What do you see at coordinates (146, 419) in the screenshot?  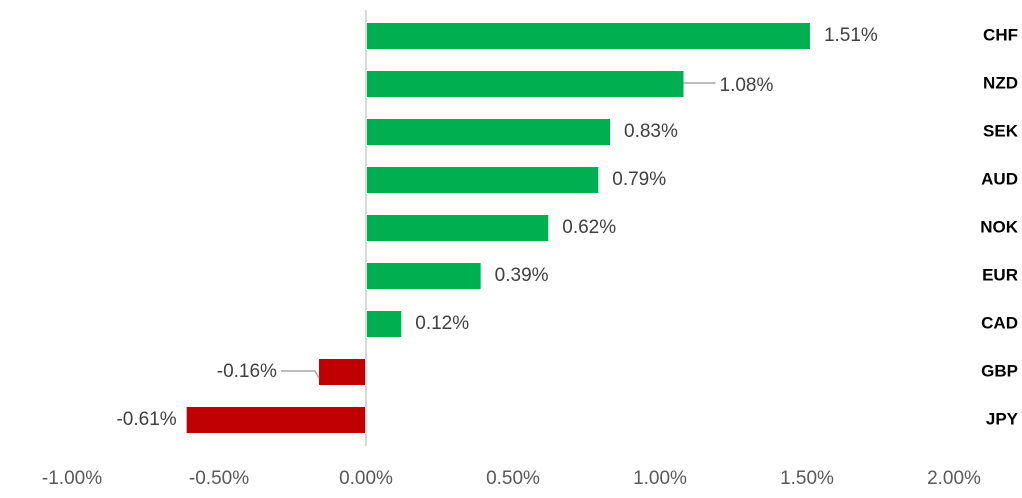 I see `data-label-jpy: -0.61%` at bounding box center [146, 419].